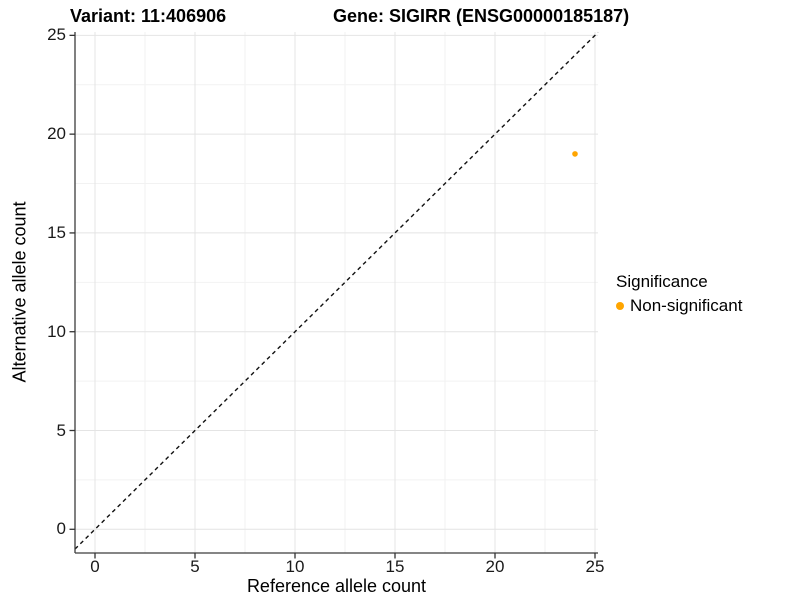 Image resolution: width=800 pixels, height=600 pixels. Describe the element at coordinates (662, 281) in the screenshot. I see `legend-title: Significance` at that location.